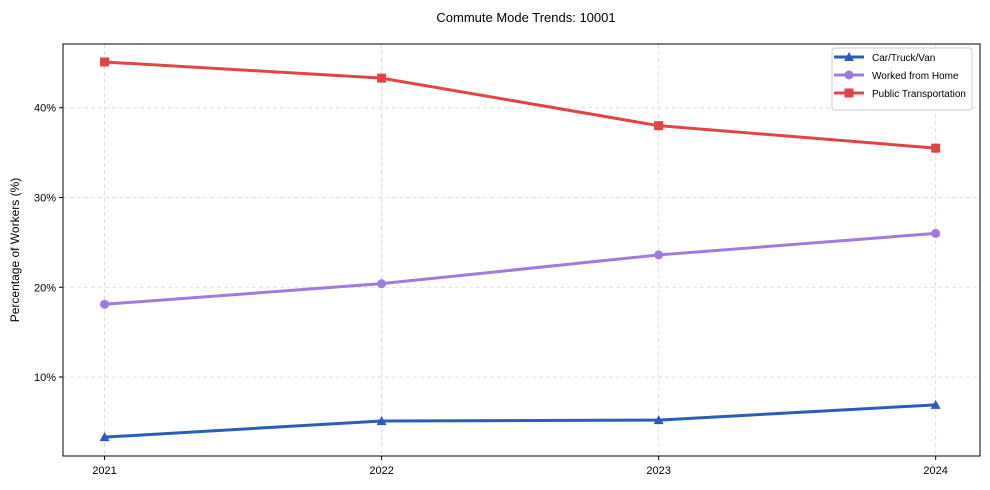  I want to click on legend-label: Car/Truck/Van, so click(903, 58).